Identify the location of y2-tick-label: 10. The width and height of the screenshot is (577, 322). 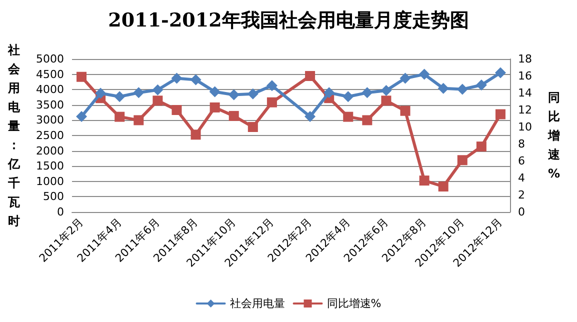
(525, 127).